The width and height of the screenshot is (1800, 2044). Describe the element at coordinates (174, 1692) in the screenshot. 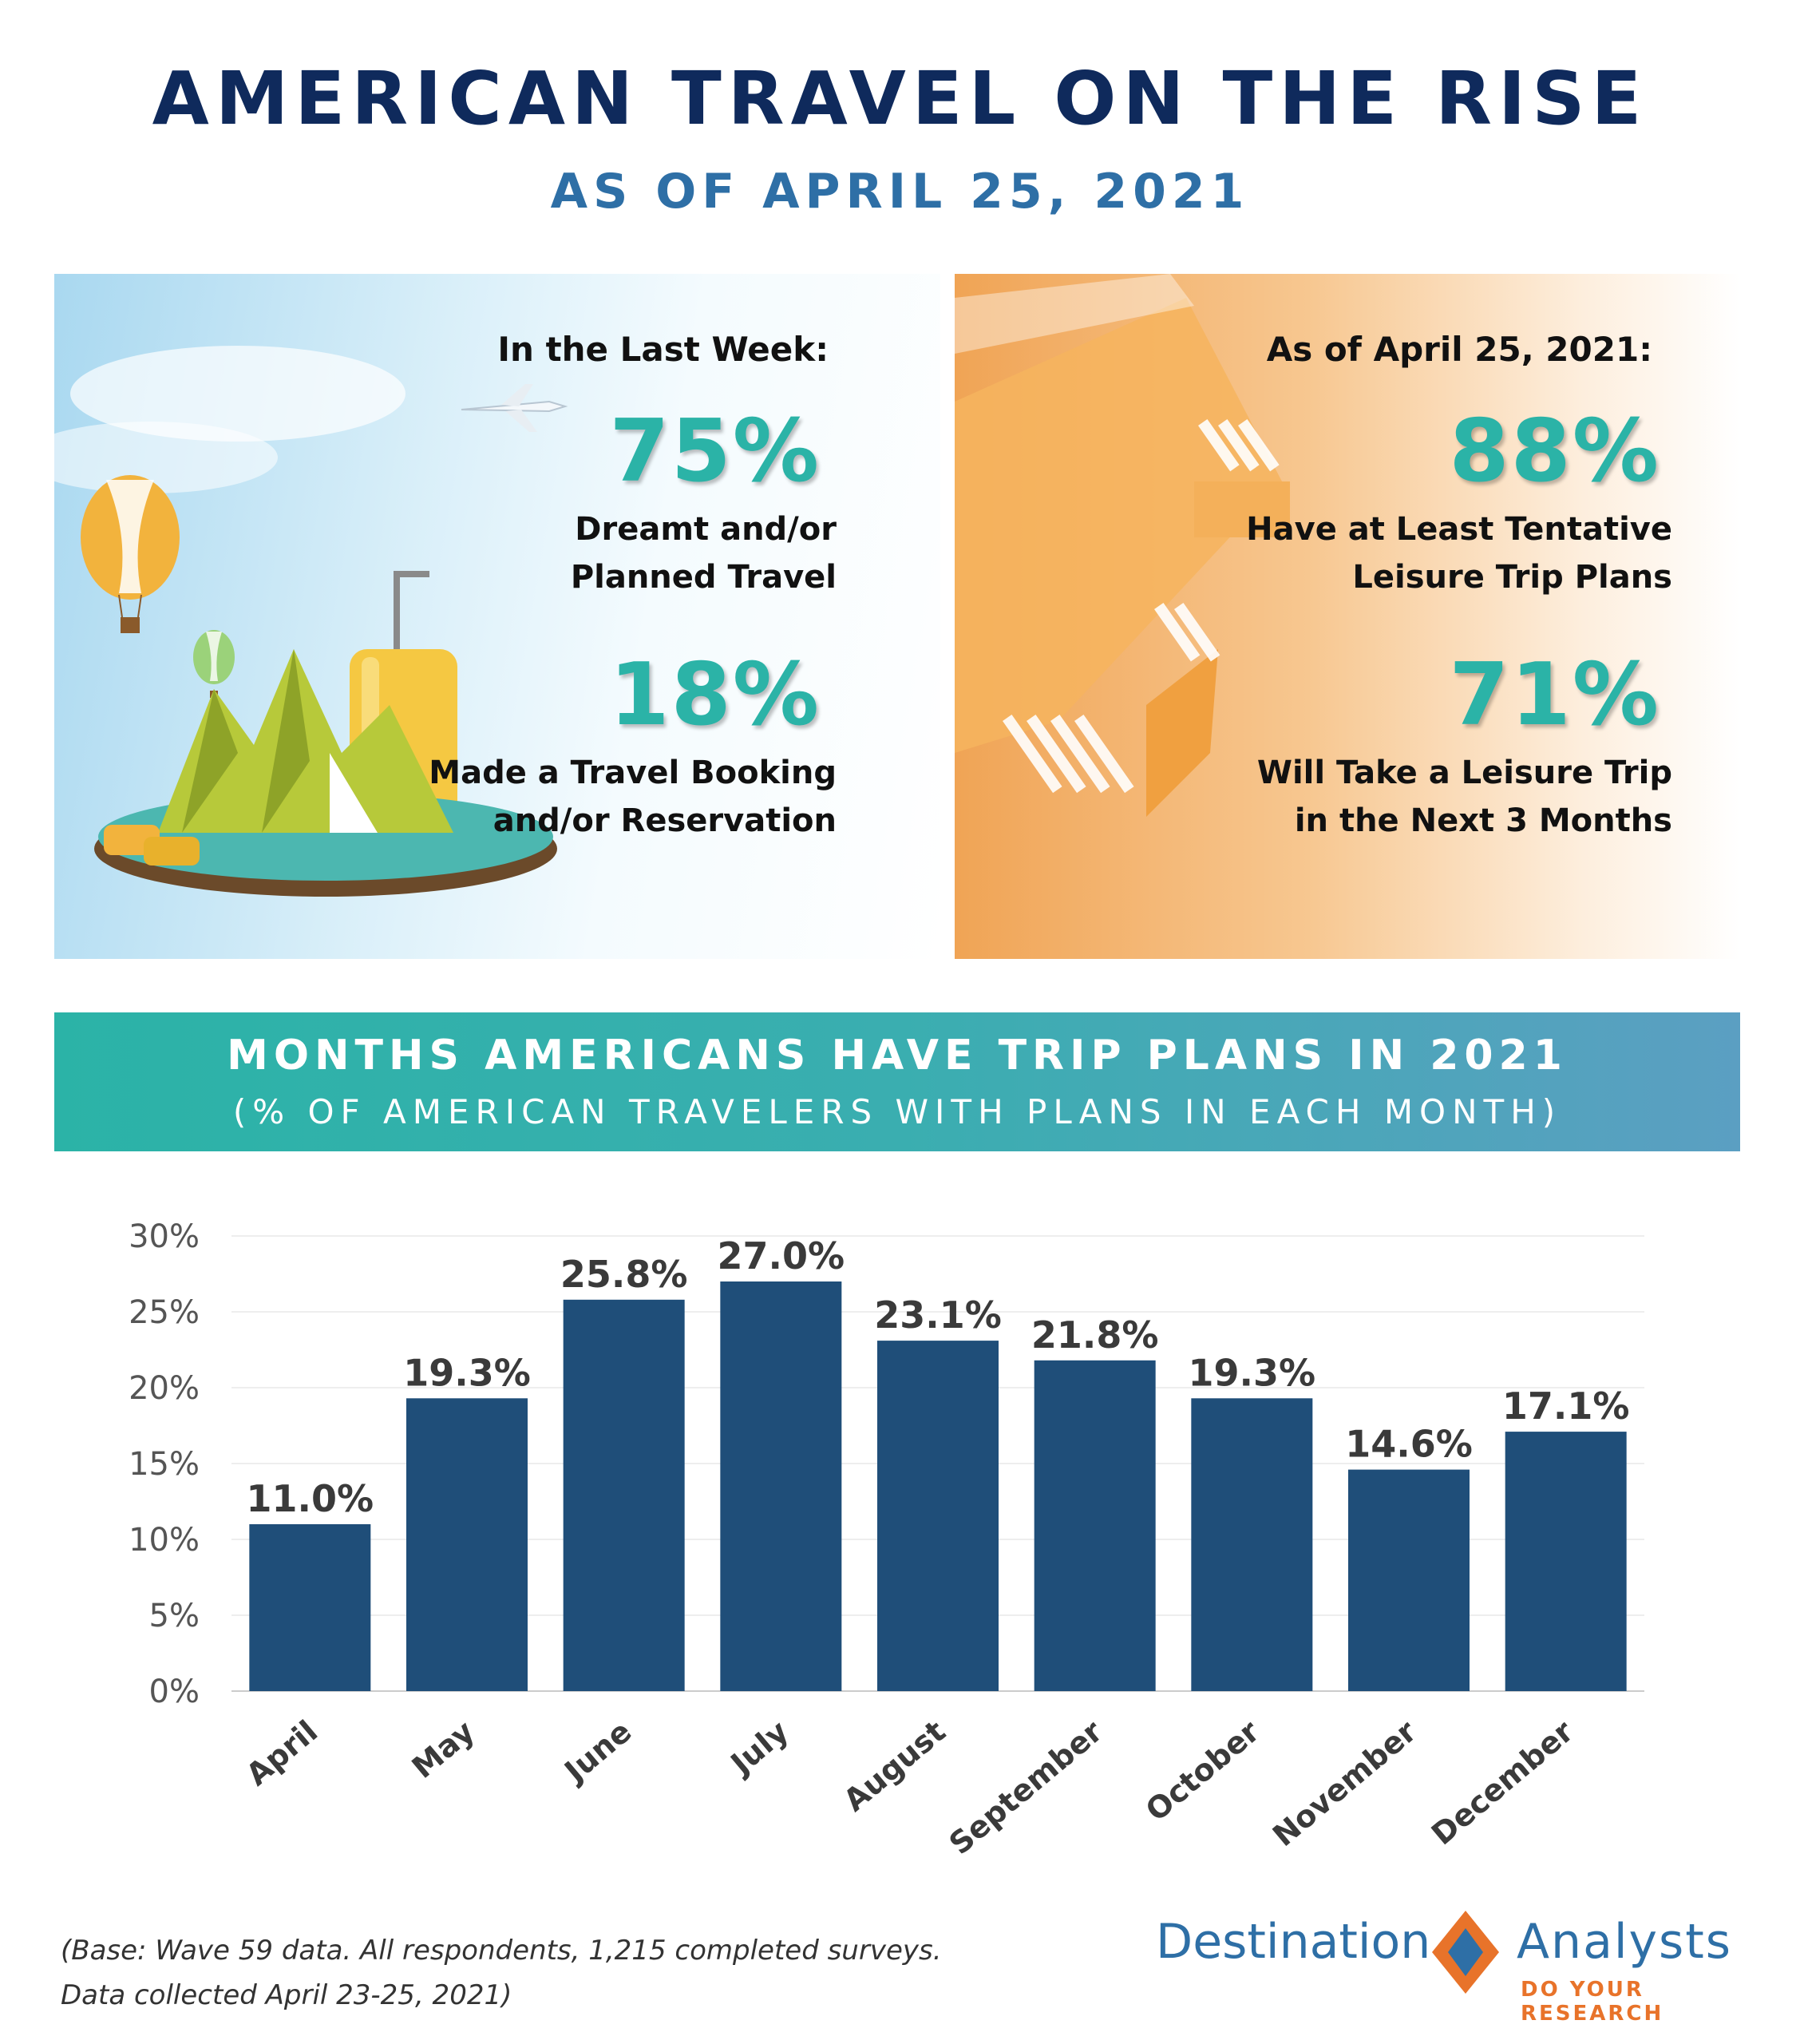

I see `y-tick-label: 0%` at that location.